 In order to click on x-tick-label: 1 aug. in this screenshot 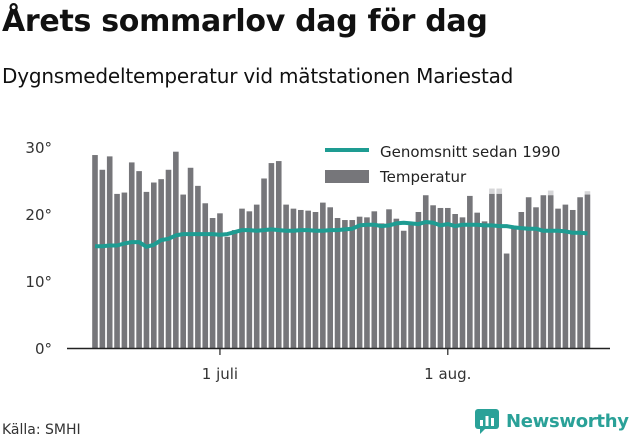, I will do `click(447, 374)`.